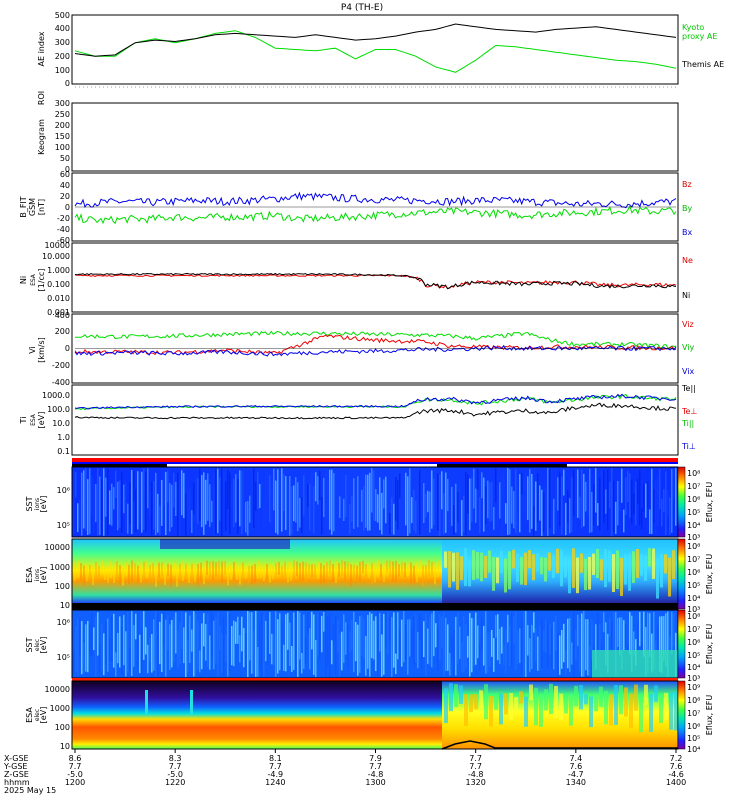  Describe the element at coordinates (575, 758) in the screenshot. I see `x-tick-x: 7.4` at that location.